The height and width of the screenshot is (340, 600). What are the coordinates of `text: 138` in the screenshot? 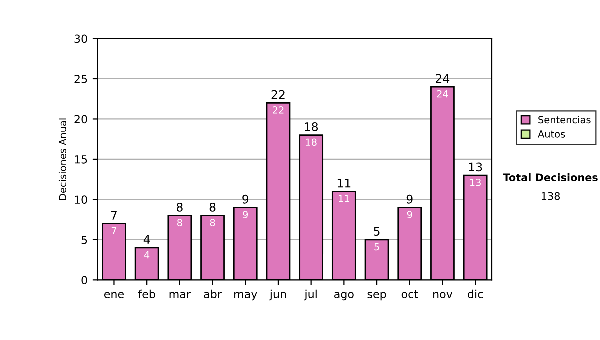 It's located at (551, 196).